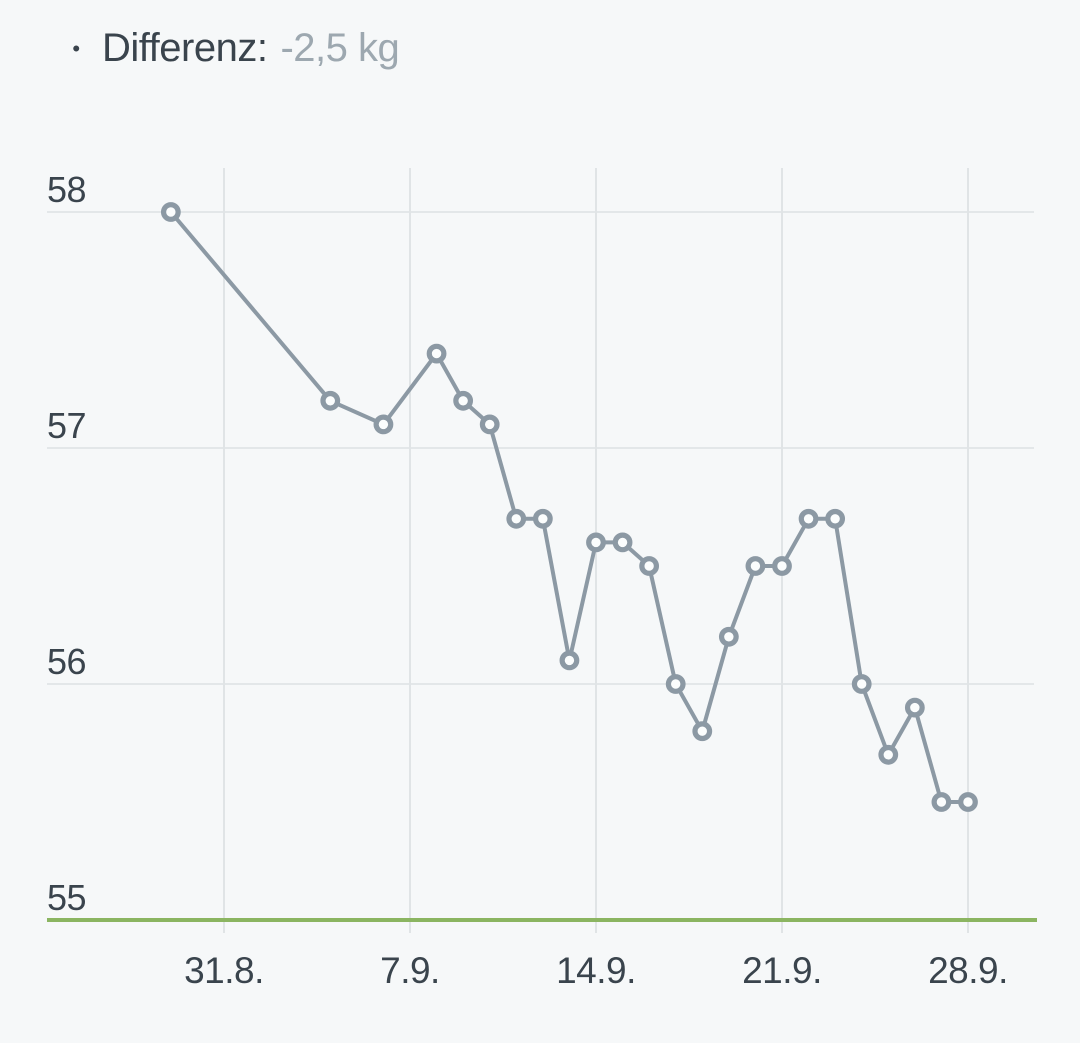 This screenshot has width=1080, height=1043. I want to click on difference-label: Differenz:, so click(185, 48).